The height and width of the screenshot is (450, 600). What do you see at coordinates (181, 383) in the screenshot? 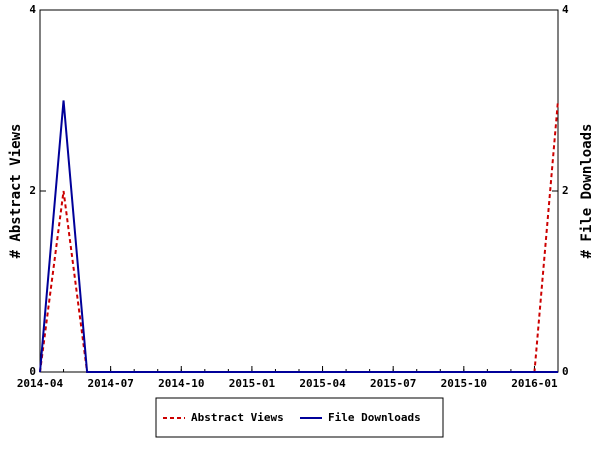
I see `x-tick-label: 2014-10` at bounding box center [181, 383].